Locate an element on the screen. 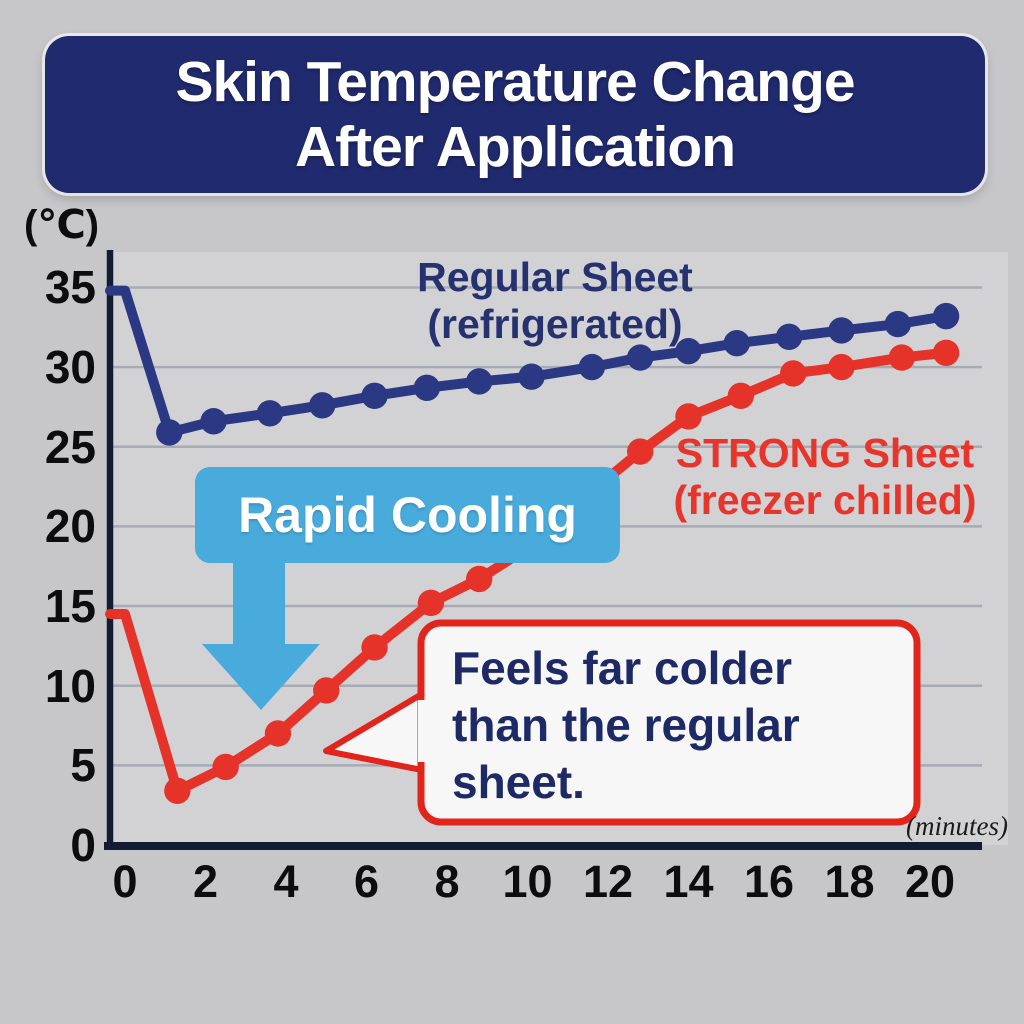 This screenshot has width=1024, height=1024. y-tick-label: 5 is located at coordinates (83, 765).